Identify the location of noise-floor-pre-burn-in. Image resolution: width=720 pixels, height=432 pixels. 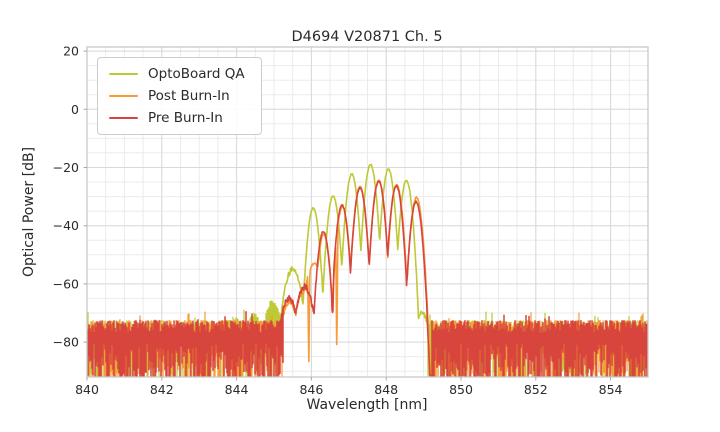
(367, 342).